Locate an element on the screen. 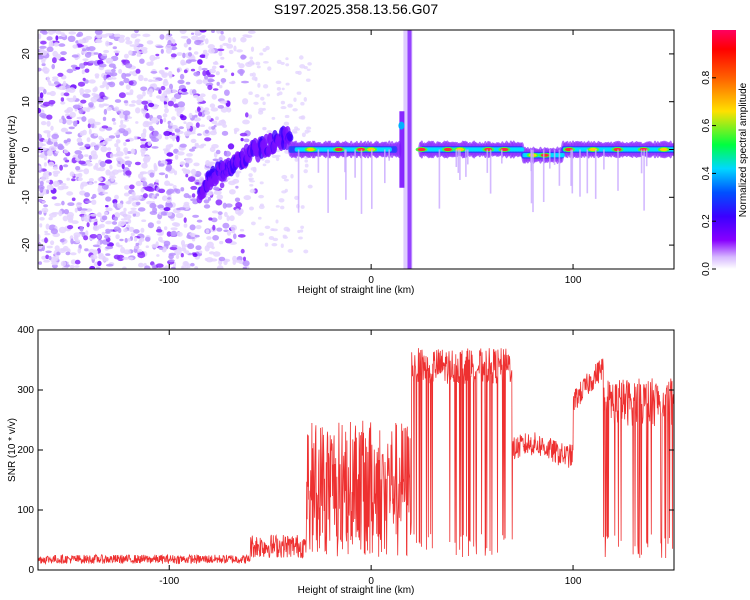  chart-title: S197.2025.358.13.56.G07 is located at coordinates (356, 9).